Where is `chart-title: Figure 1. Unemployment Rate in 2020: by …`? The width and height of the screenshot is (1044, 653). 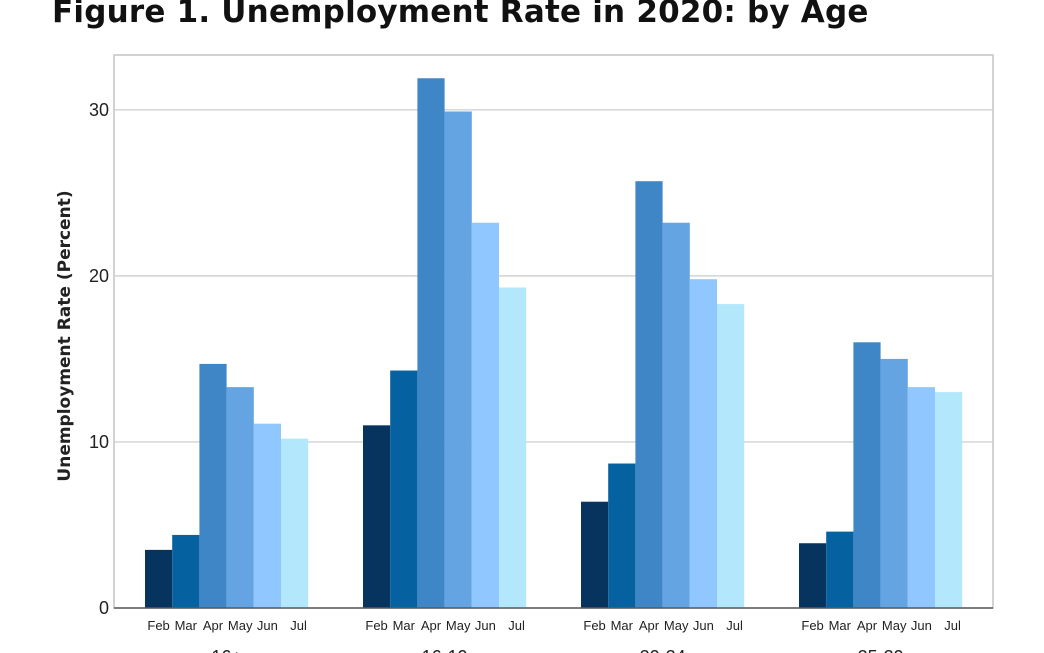 chart-title: Figure 1. Unemployment Rate in 2020: by … is located at coordinates (460, 15).